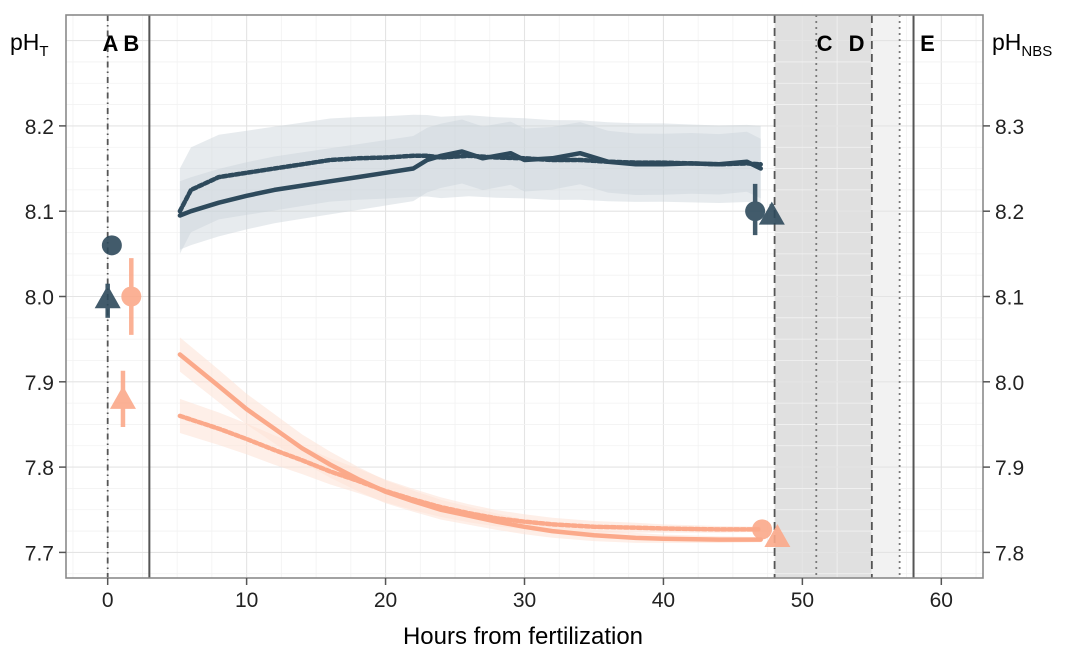  I want to click on y-tick-label-left: 8.0, so click(39, 298).